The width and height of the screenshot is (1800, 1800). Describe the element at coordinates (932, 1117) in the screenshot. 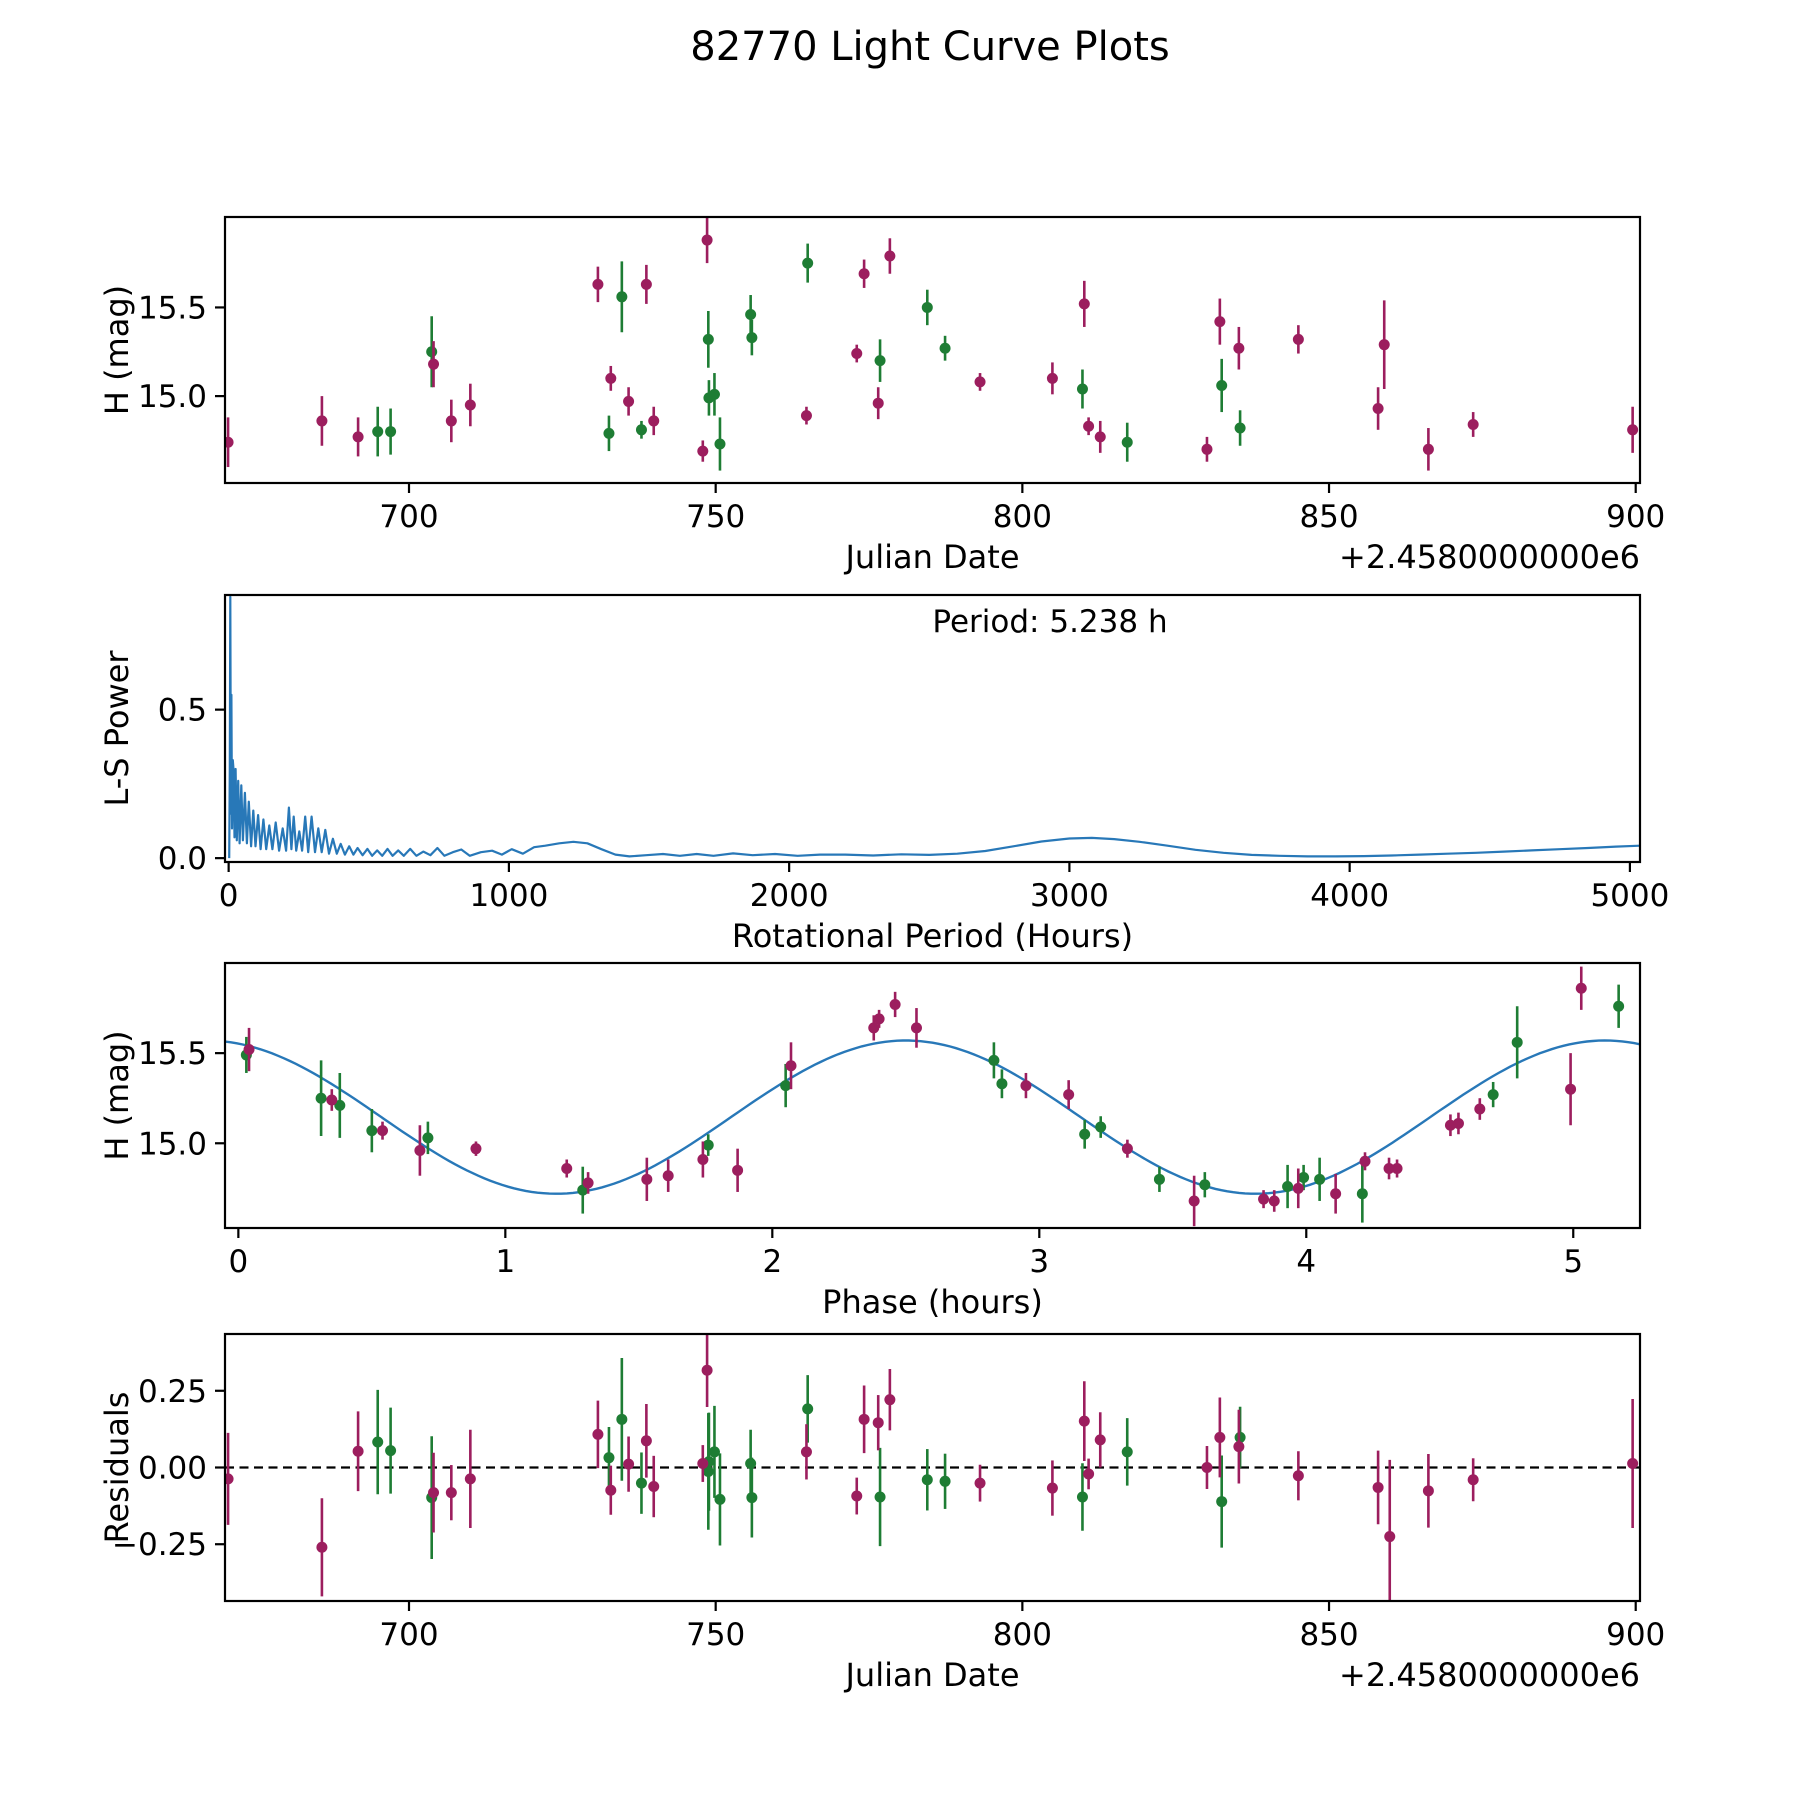

I see `phase-curve-fit-sinusoid-fit` at that location.